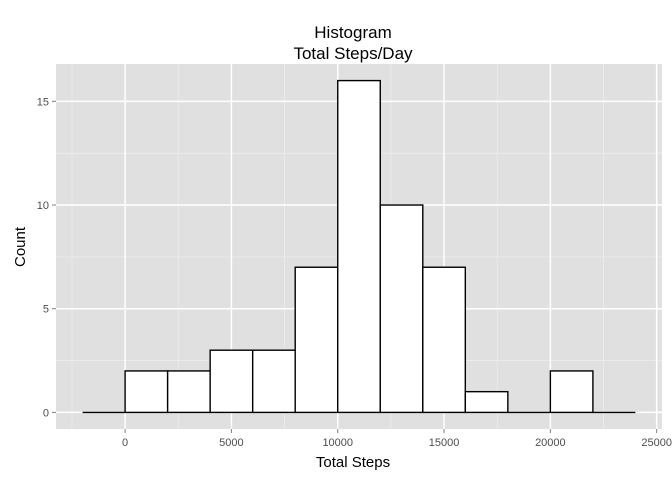 The height and width of the screenshot is (480, 672). What do you see at coordinates (352, 32) in the screenshot?
I see `chart-title-line-1: Histogram` at bounding box center [352, 32].